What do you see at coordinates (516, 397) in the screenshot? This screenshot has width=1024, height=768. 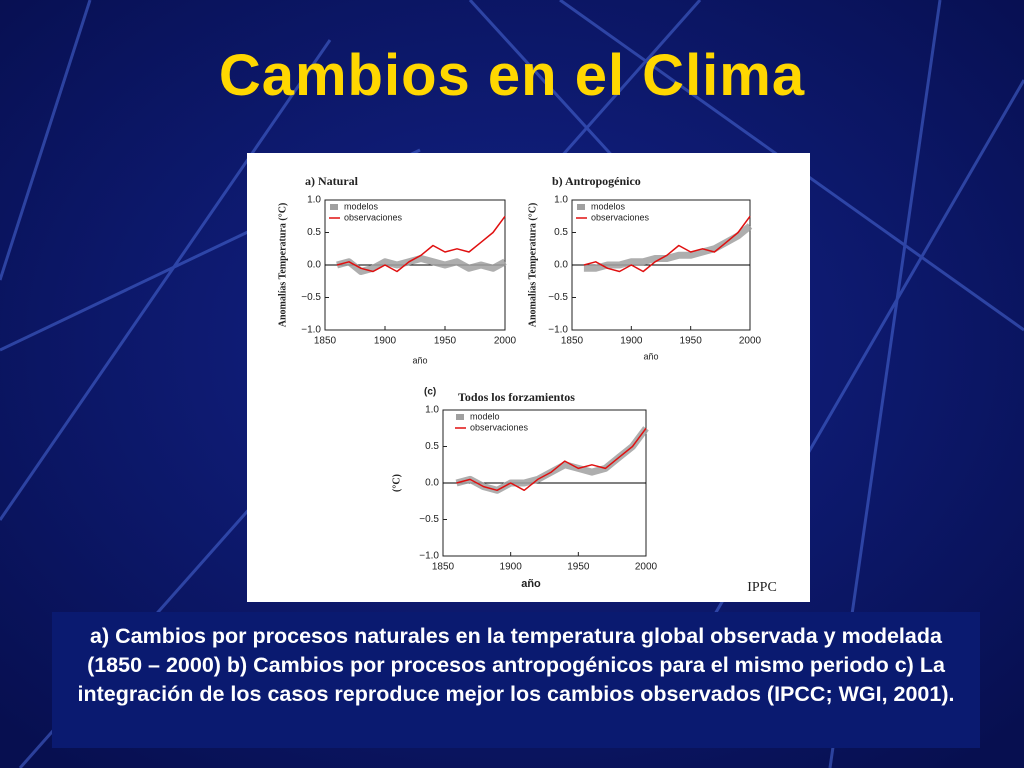 I see `chart-title: Todos los forzamientos` at bounding box center [516, 397].